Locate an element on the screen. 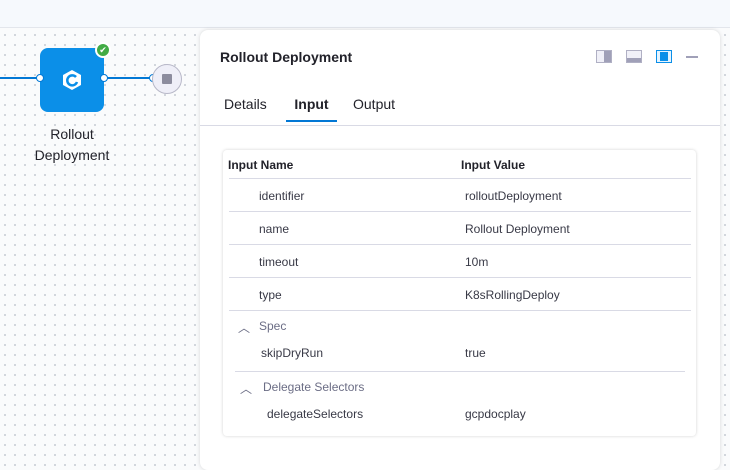 The height and width of the screenshot is (470, 730). rollout-step-node is located at coordinates (72, 80).